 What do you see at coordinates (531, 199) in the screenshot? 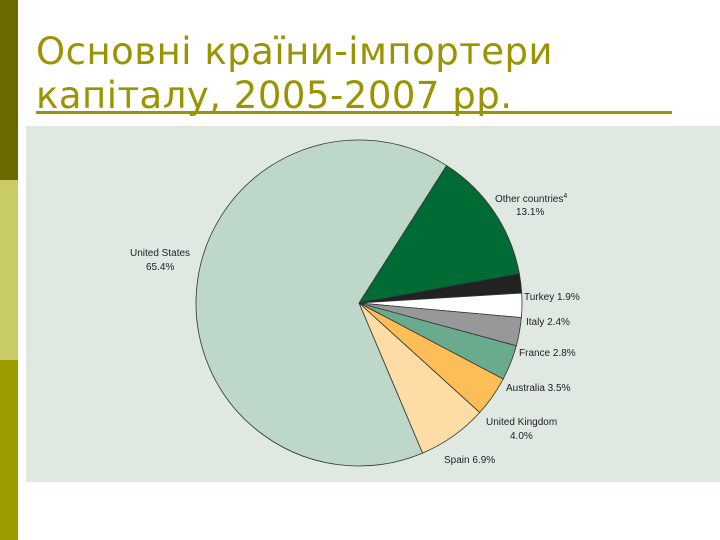
I see `label-other-countries: Other countries4` at bounding box center [531, 199].